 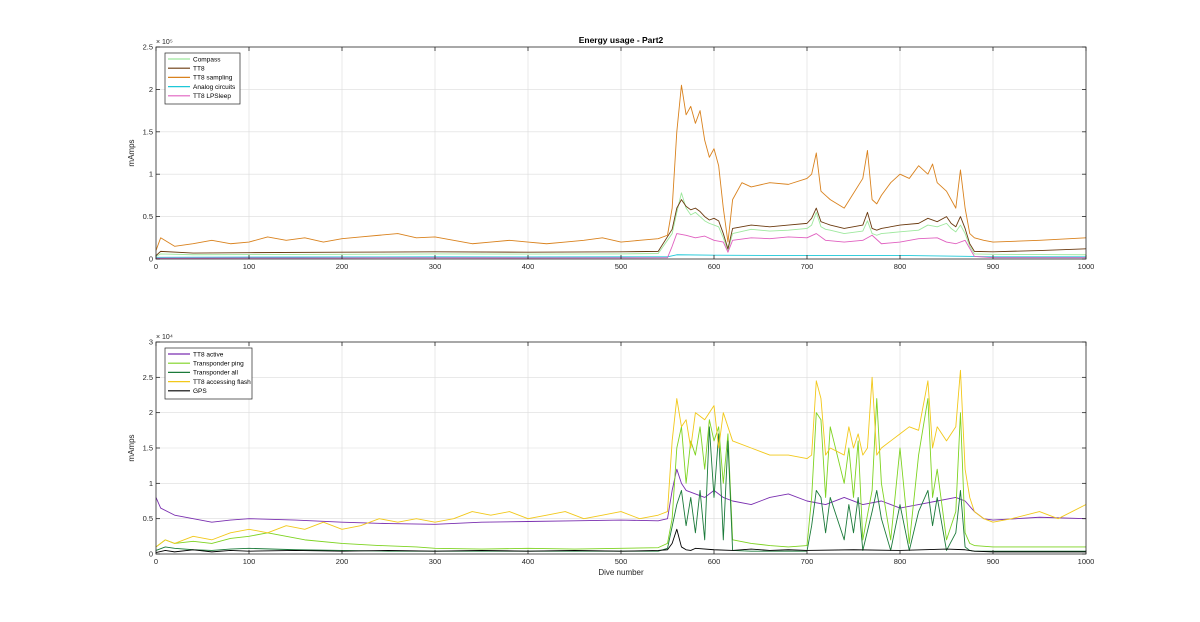 I want to click on series-line-gps, so click(x=620, y=541).